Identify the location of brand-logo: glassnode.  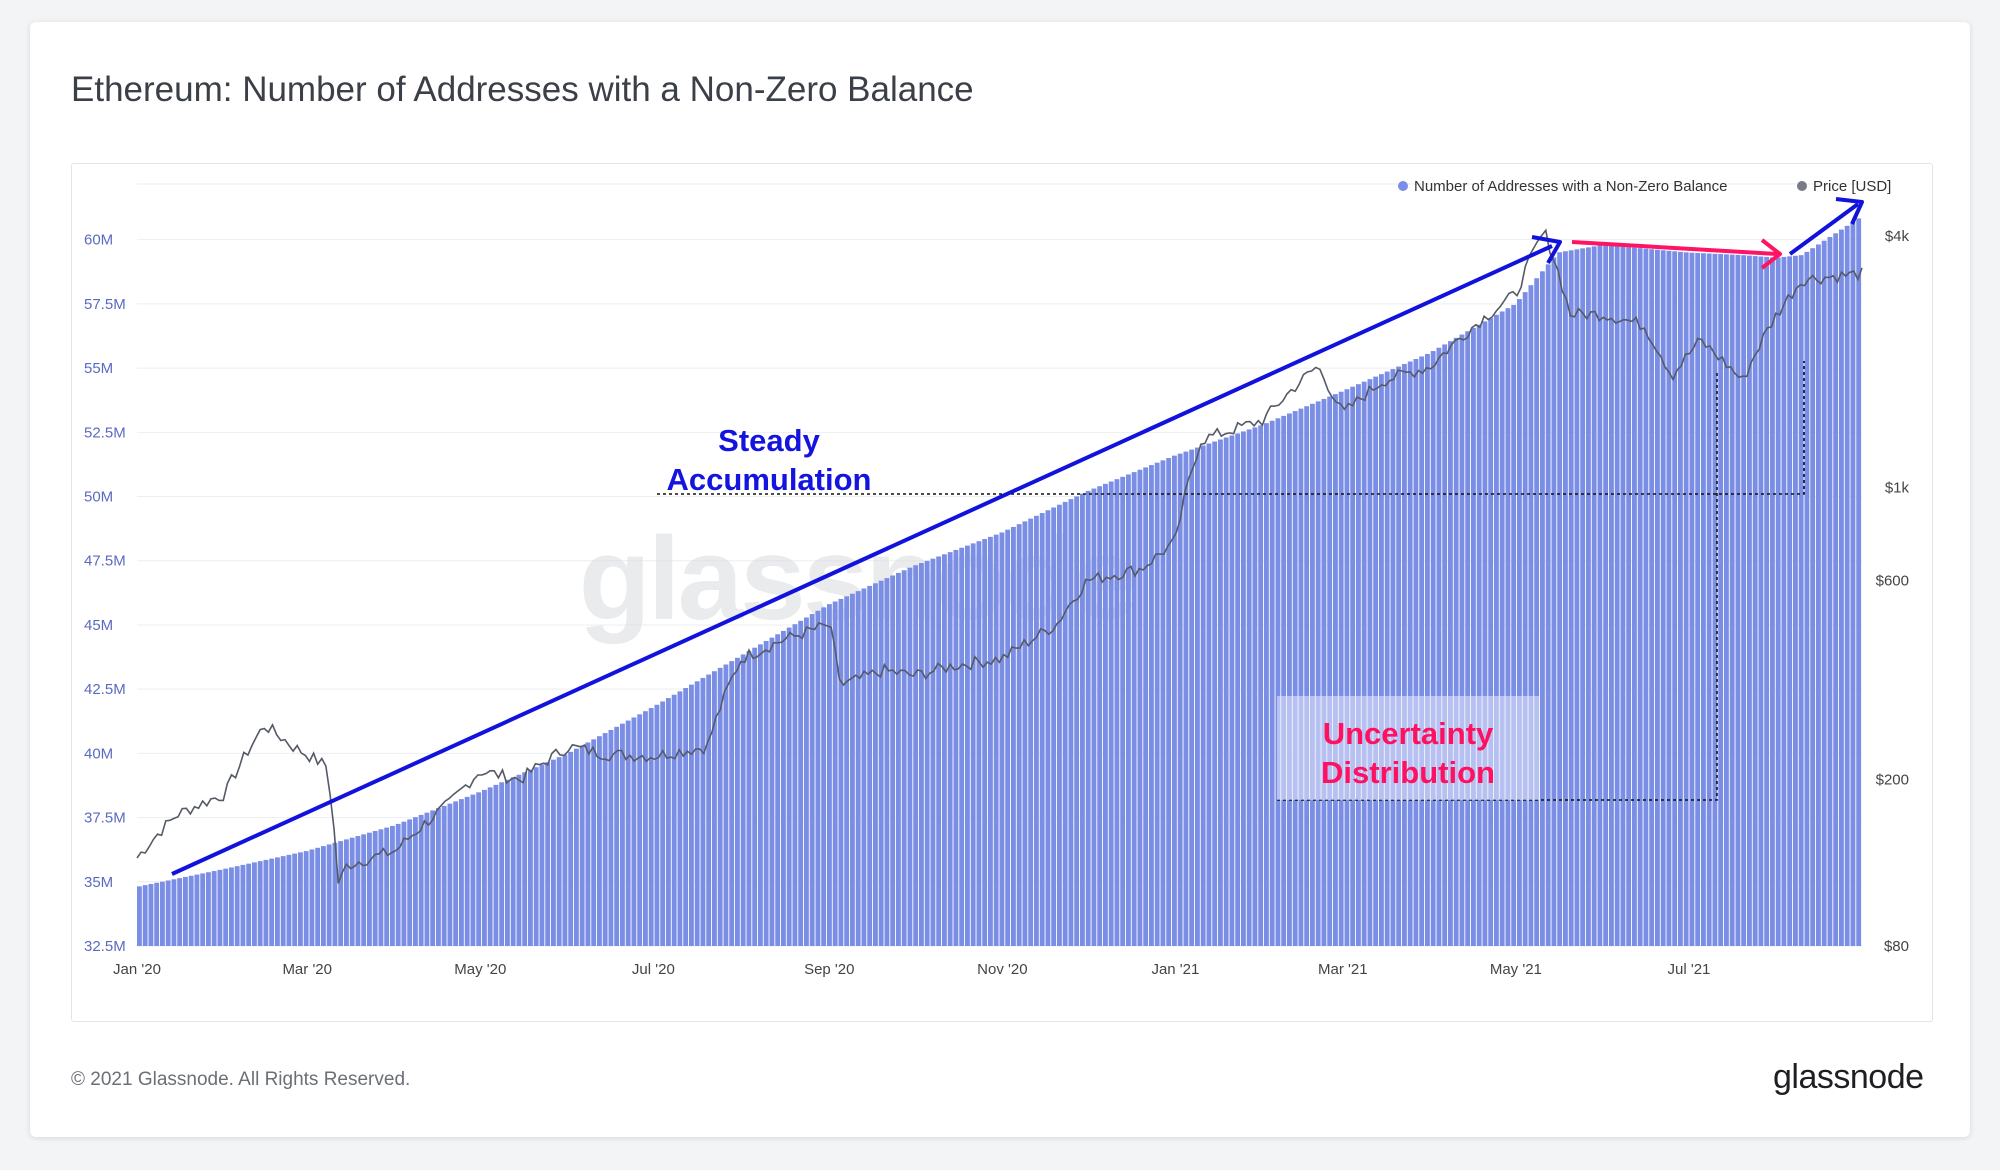
(1848, 1077).